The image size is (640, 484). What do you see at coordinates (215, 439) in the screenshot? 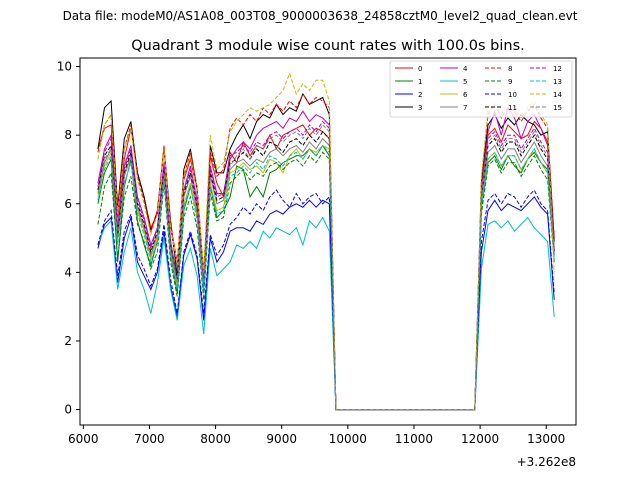
I see `x-tick-label: 8000` at bounding box center [215, 439].